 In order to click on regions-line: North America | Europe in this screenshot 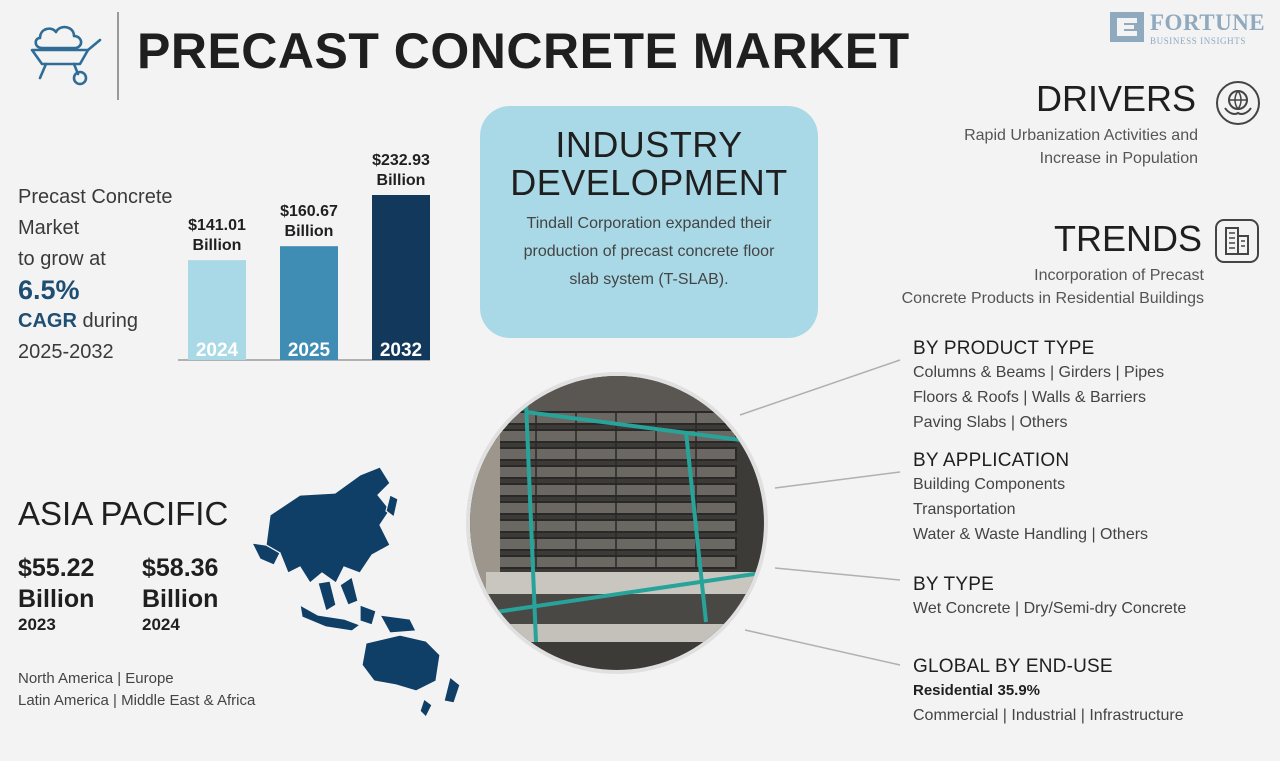, I will do `click(96, 678)`.